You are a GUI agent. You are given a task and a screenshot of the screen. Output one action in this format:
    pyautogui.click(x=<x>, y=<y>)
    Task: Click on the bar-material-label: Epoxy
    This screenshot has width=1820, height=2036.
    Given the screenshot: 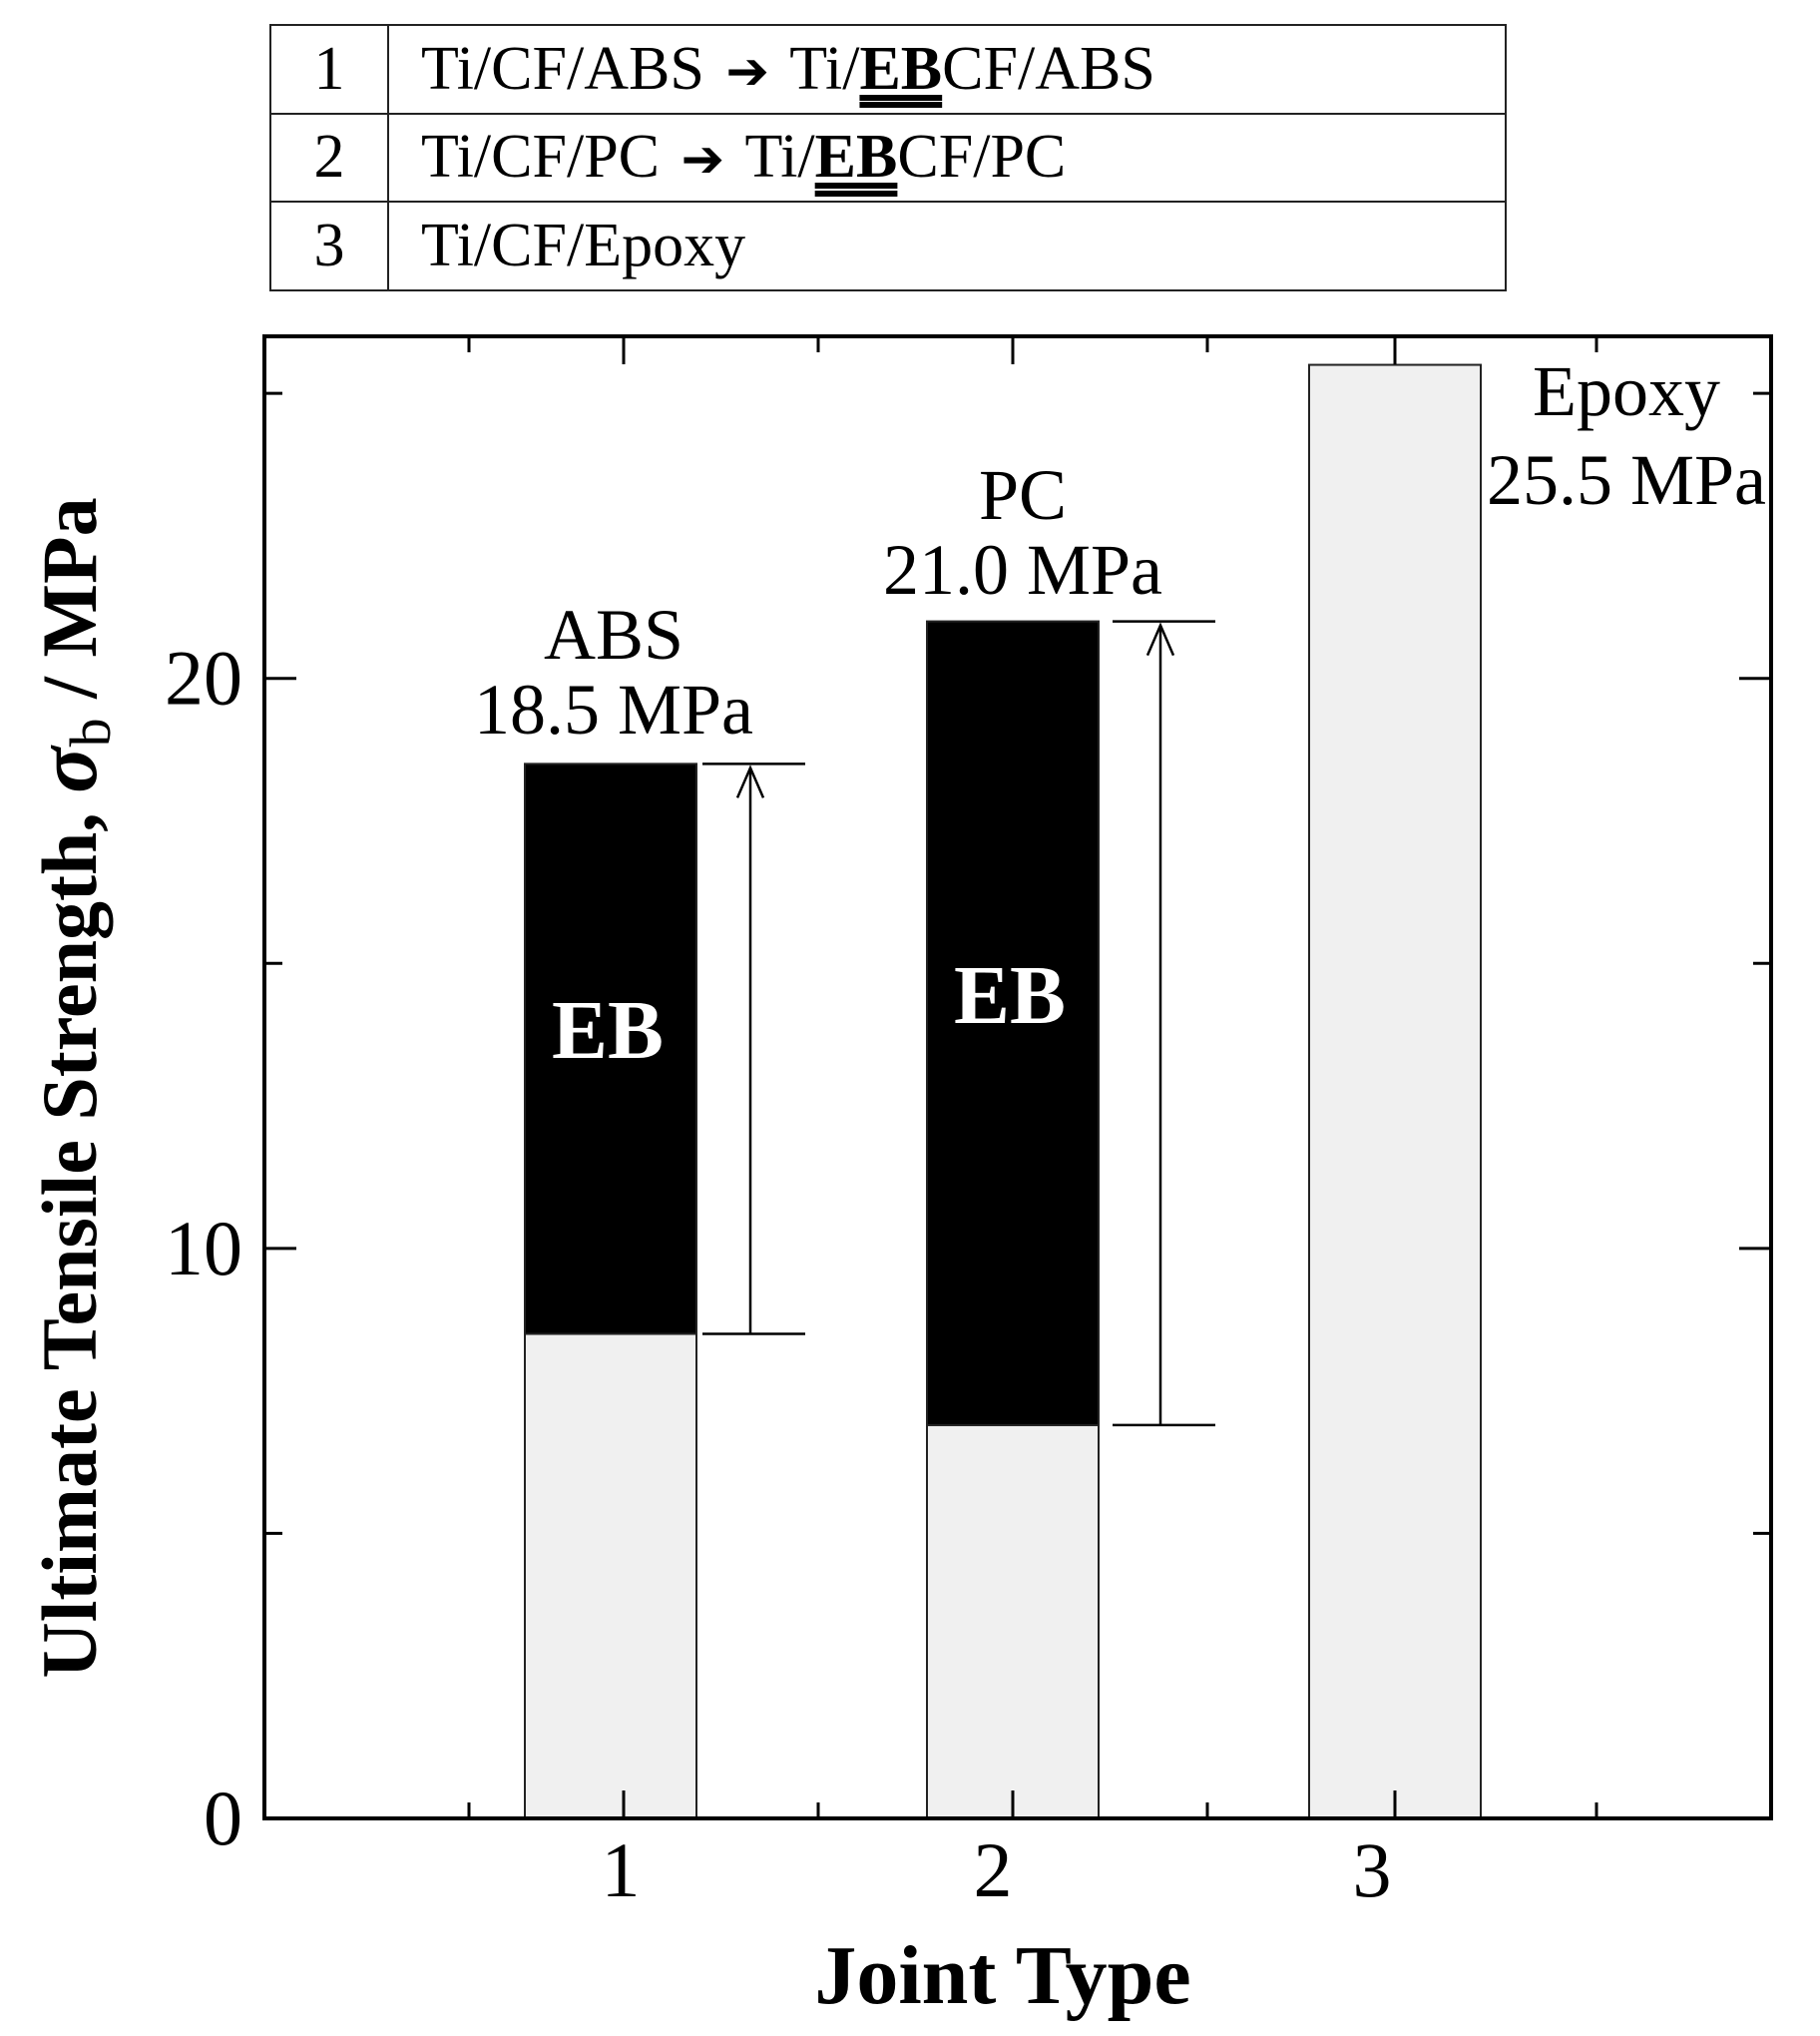 What is the action you would take?
    pyautogui.click(x=1627, y=391)
    